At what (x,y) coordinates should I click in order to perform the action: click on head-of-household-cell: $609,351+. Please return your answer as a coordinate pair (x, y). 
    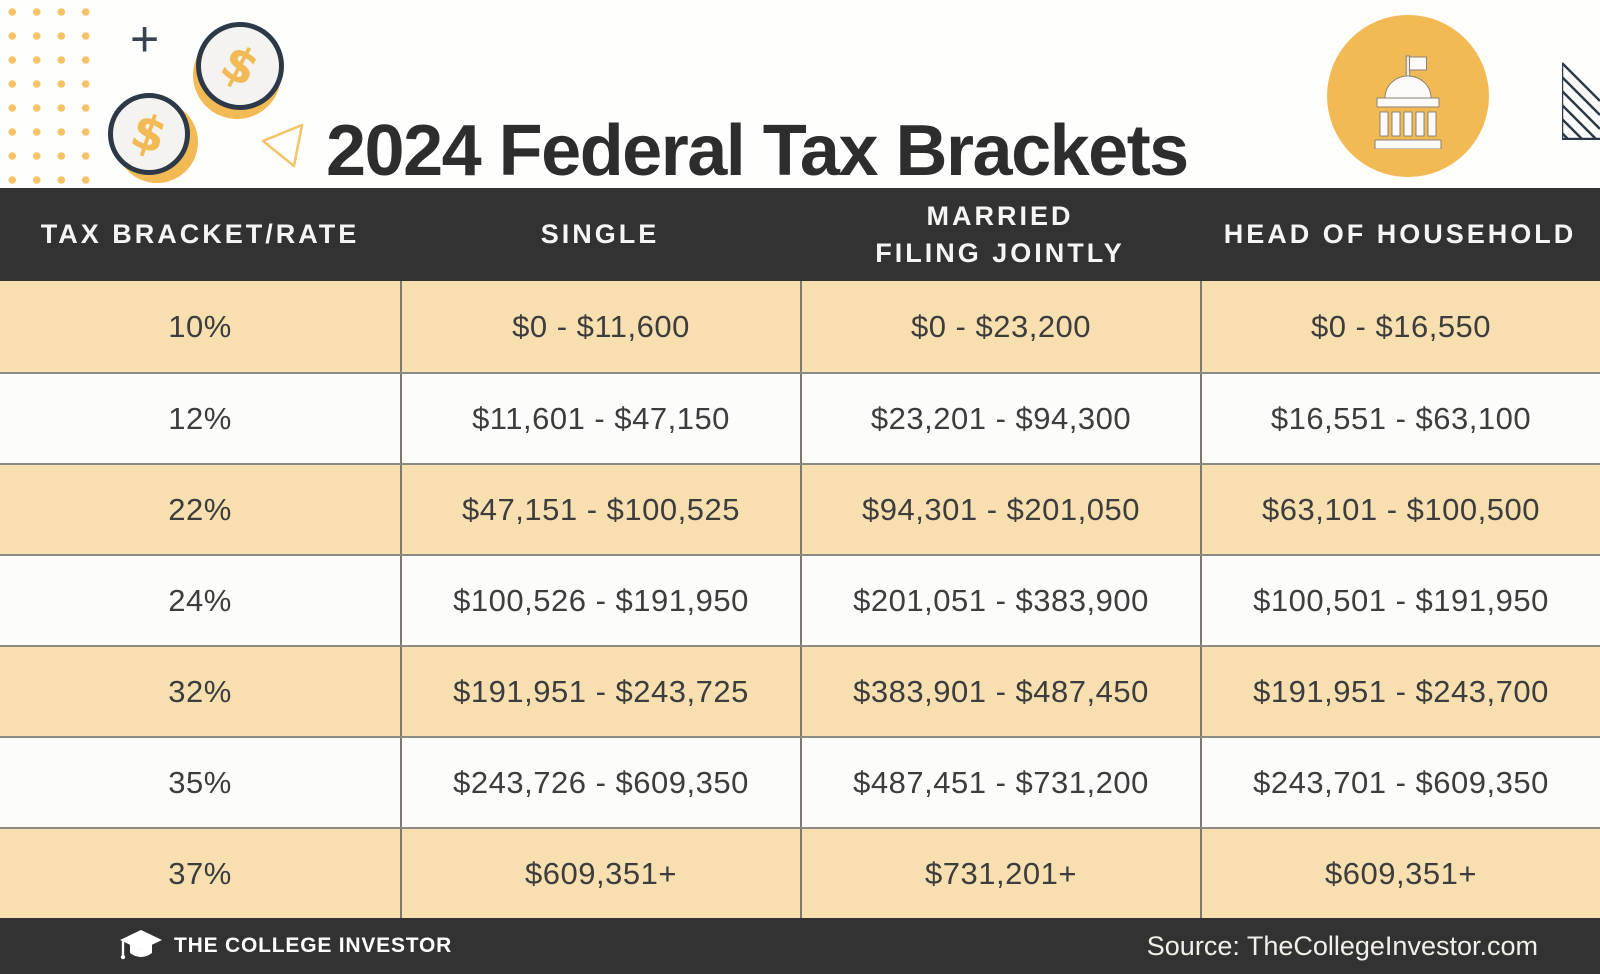
    Looking at the image, I should click on (1400, 873).